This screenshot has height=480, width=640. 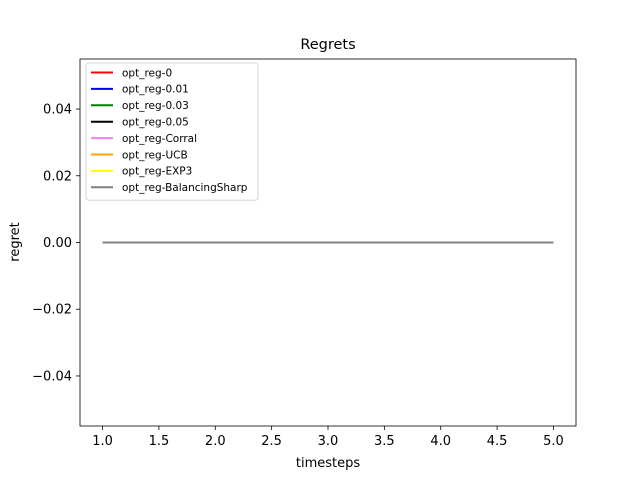 What do you see at coordinates (52, 310) in the screenshot?
I see `y-tick-label: −0.02` at bounding box center [52, 310].